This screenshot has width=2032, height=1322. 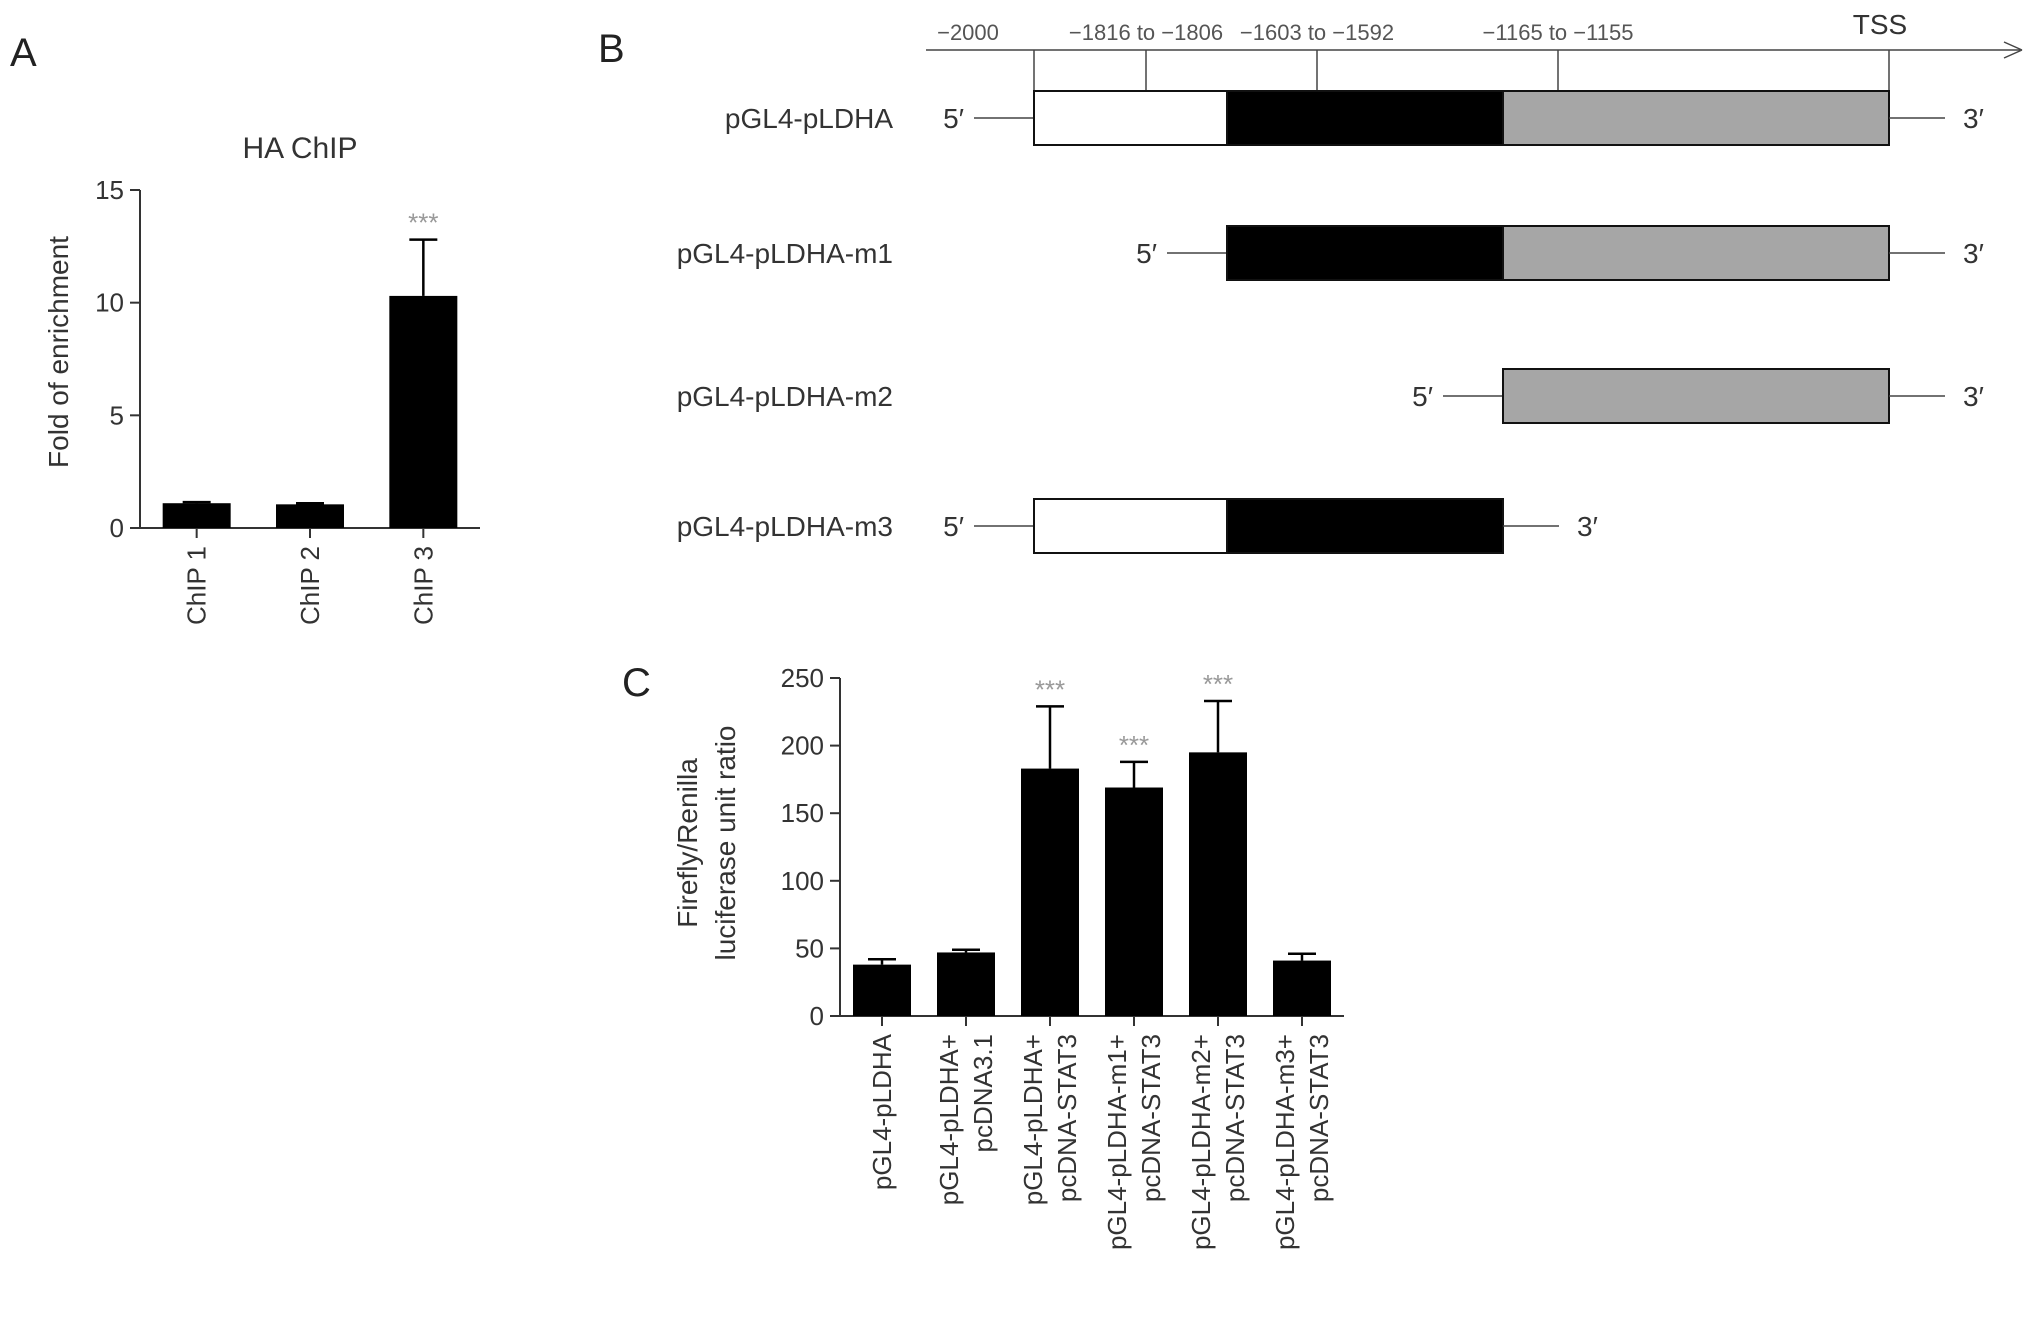 What do you see at coordinates (310, 585) in the screenshot?
I see `chart-a-category-label: ChIP 2` at bounding box center [310, 585].